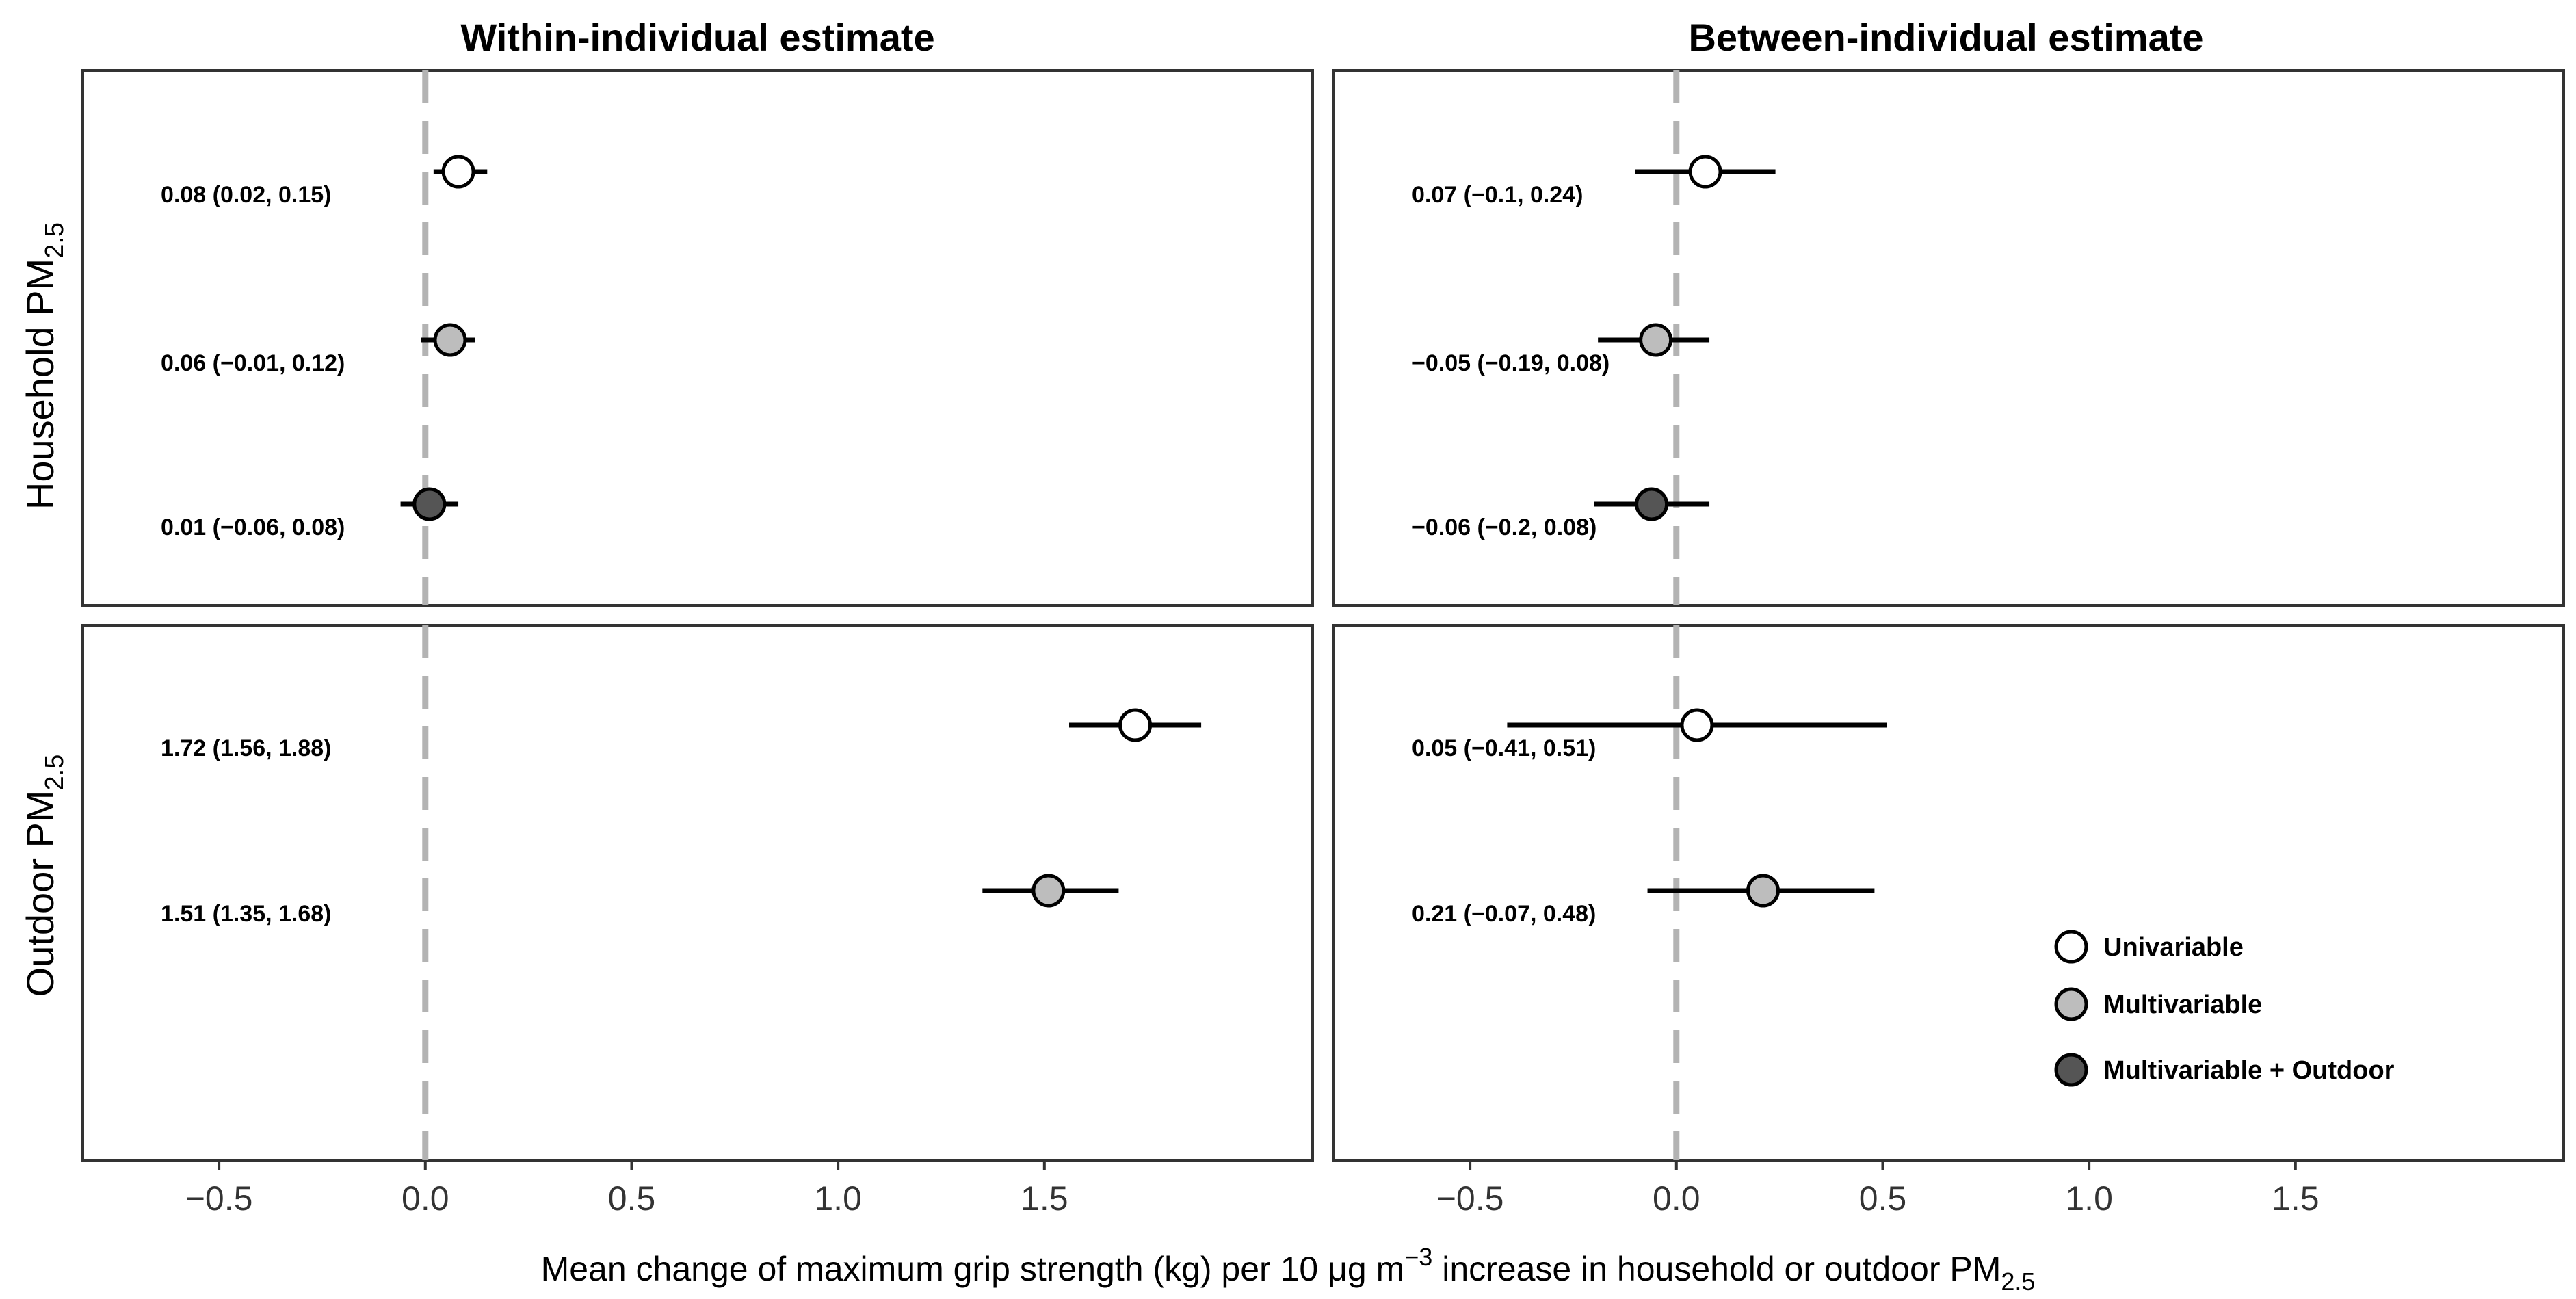  I want to click on column-title-between: Between-individual estimate, so click(1945, 37).